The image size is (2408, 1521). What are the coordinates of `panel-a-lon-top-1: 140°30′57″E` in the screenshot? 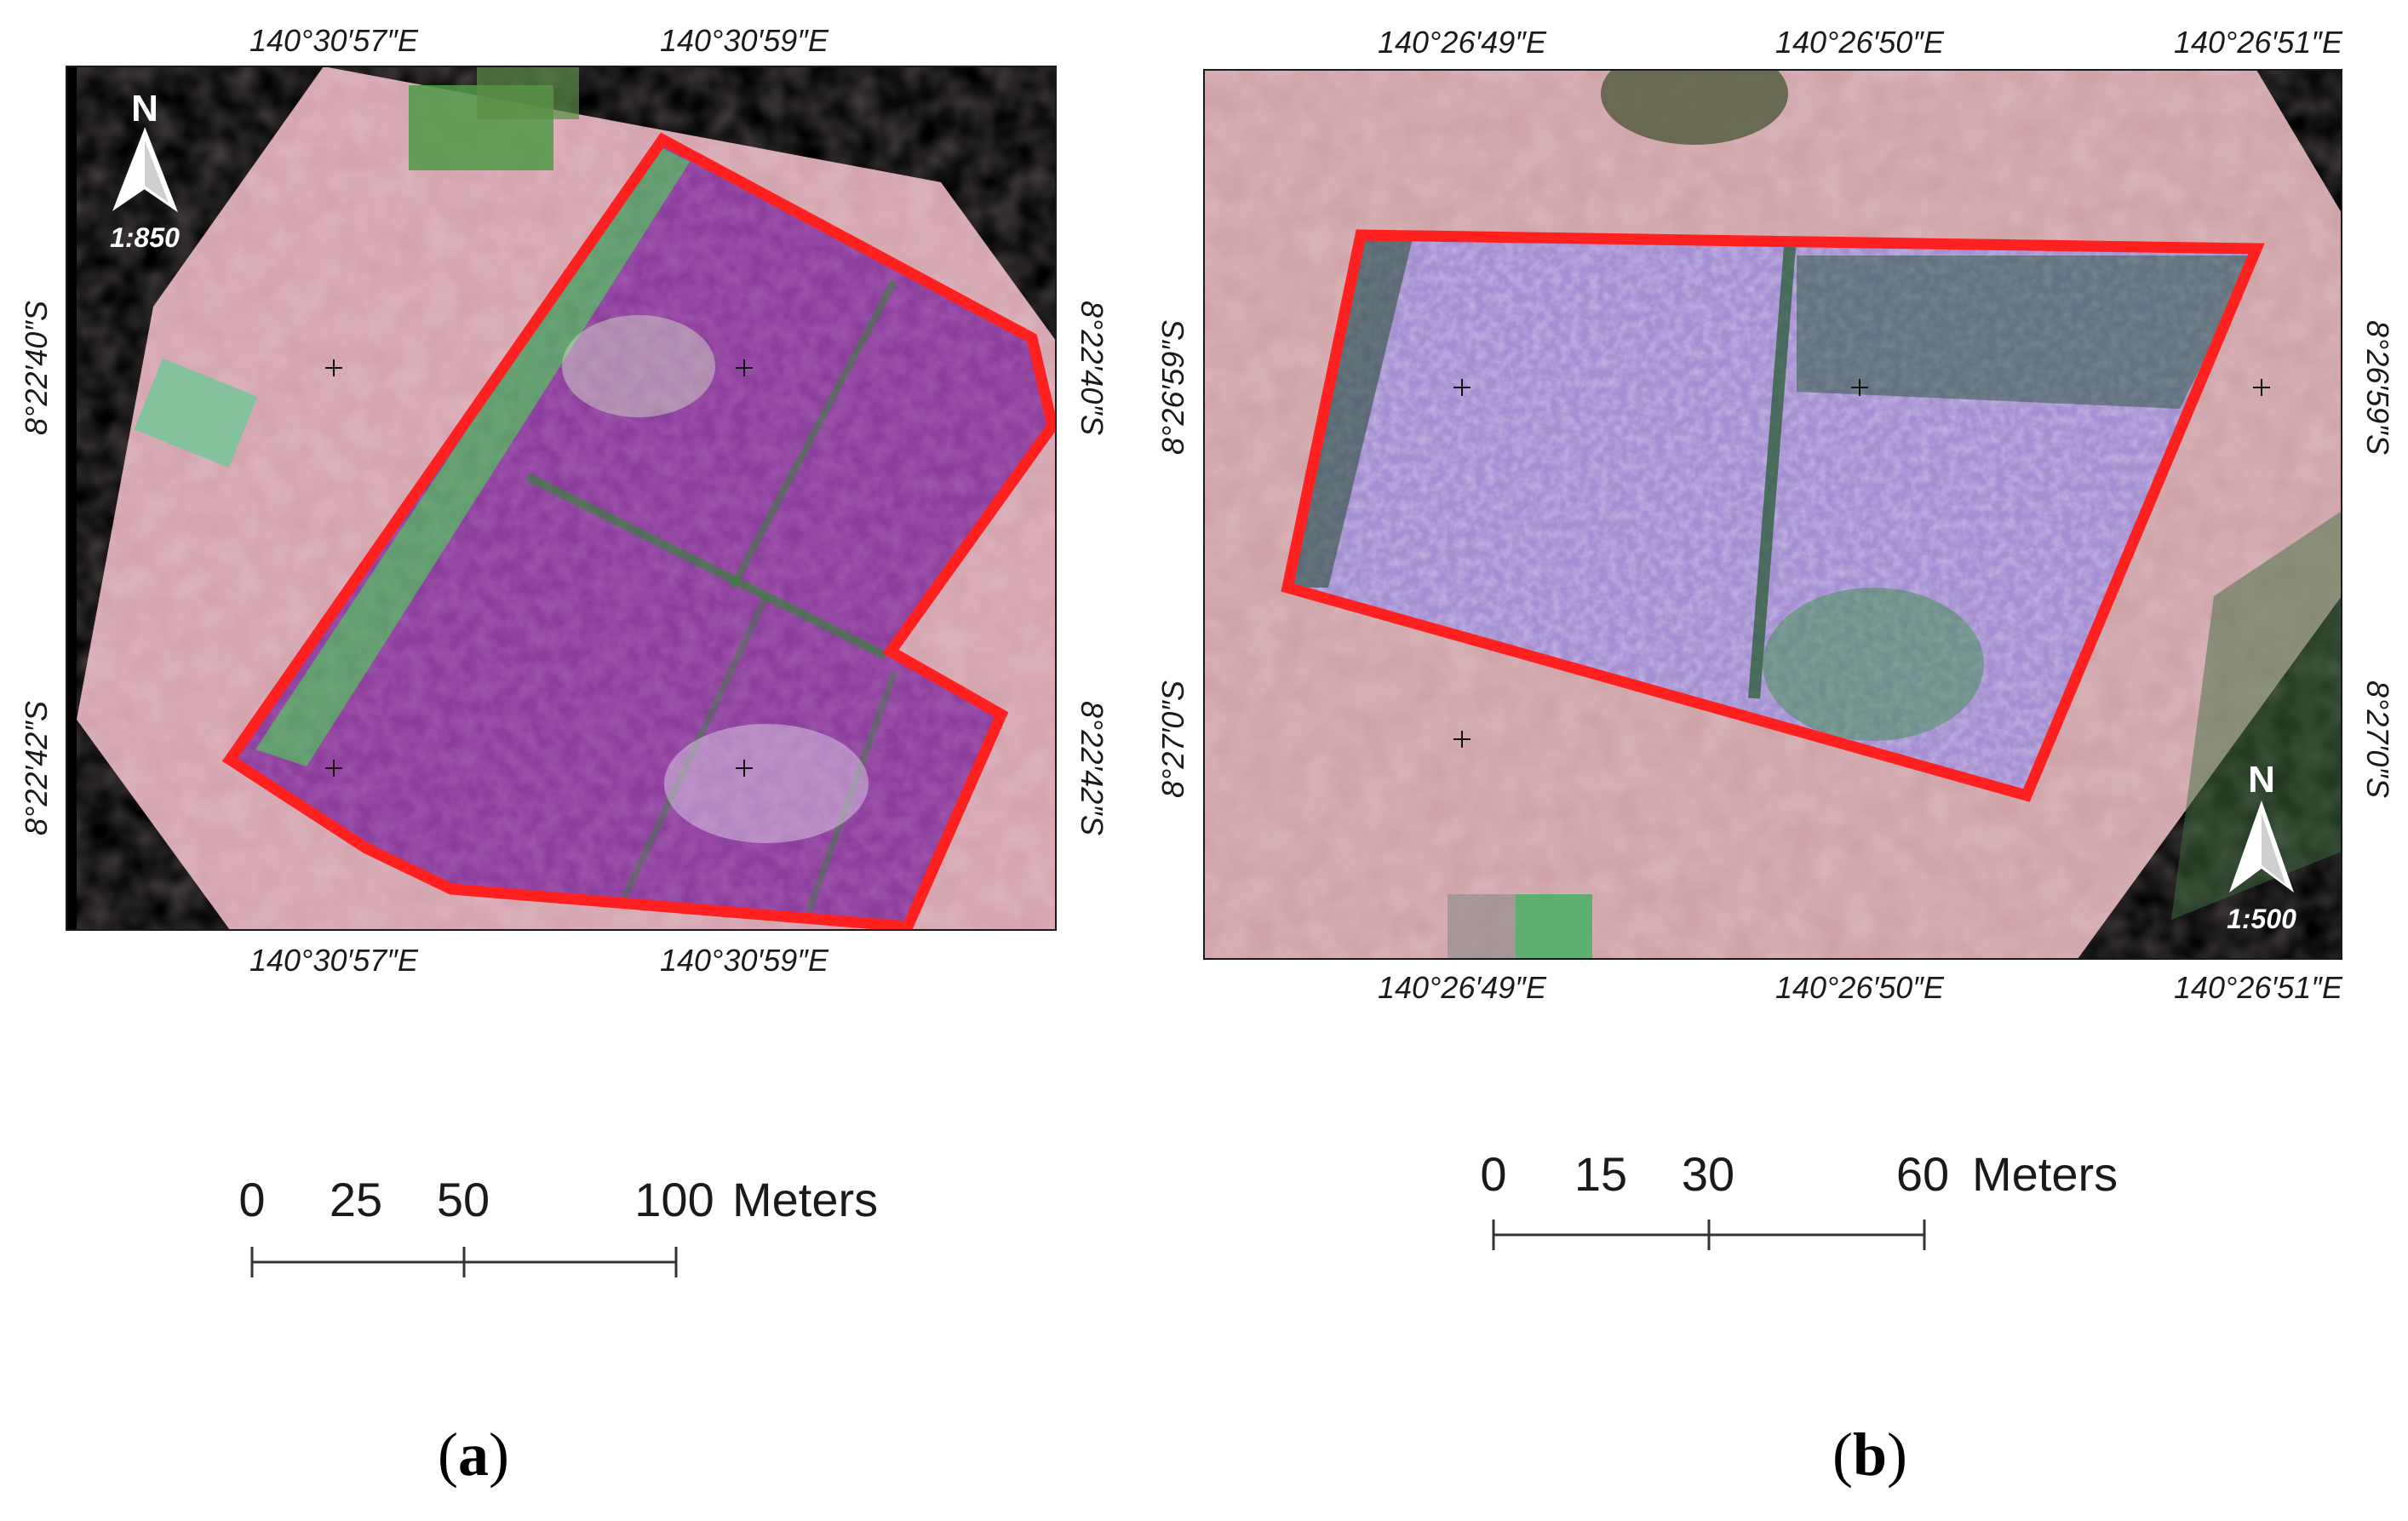 It's located at (334, 40).